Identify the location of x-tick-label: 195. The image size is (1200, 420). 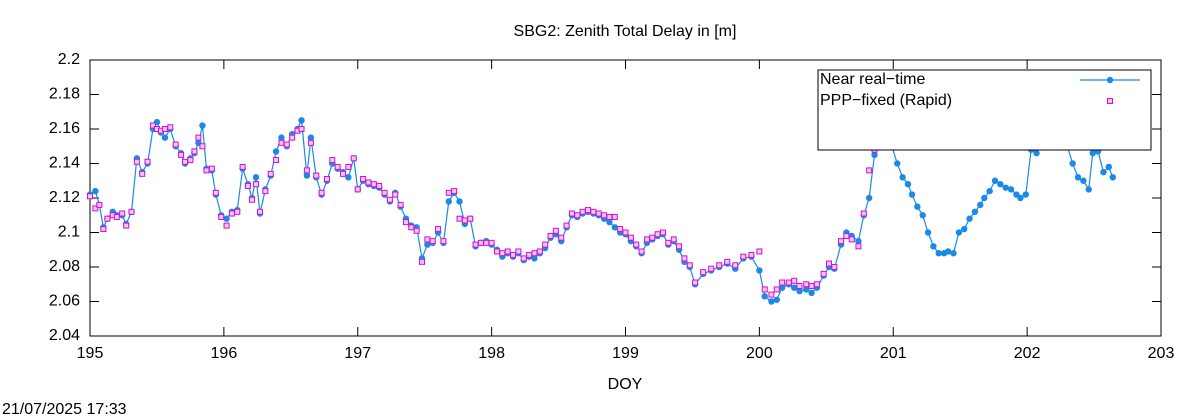
(90, 353).